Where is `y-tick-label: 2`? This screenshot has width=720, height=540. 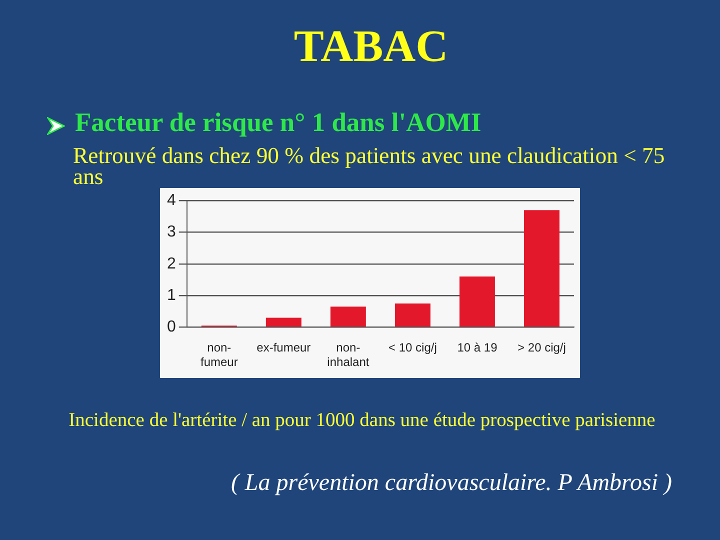 y-tick-label: 2 is located at coordinates (171, 263).